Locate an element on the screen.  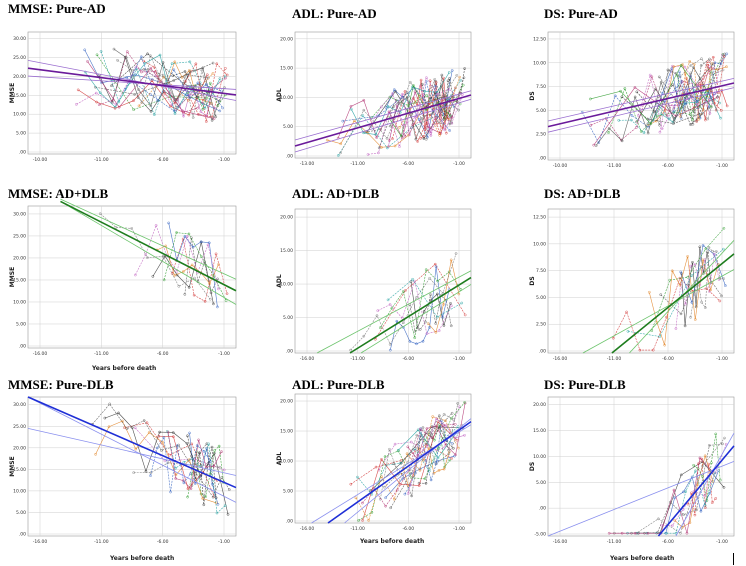
y-tick-label: 15.00 is located at coordinates (19, 280).